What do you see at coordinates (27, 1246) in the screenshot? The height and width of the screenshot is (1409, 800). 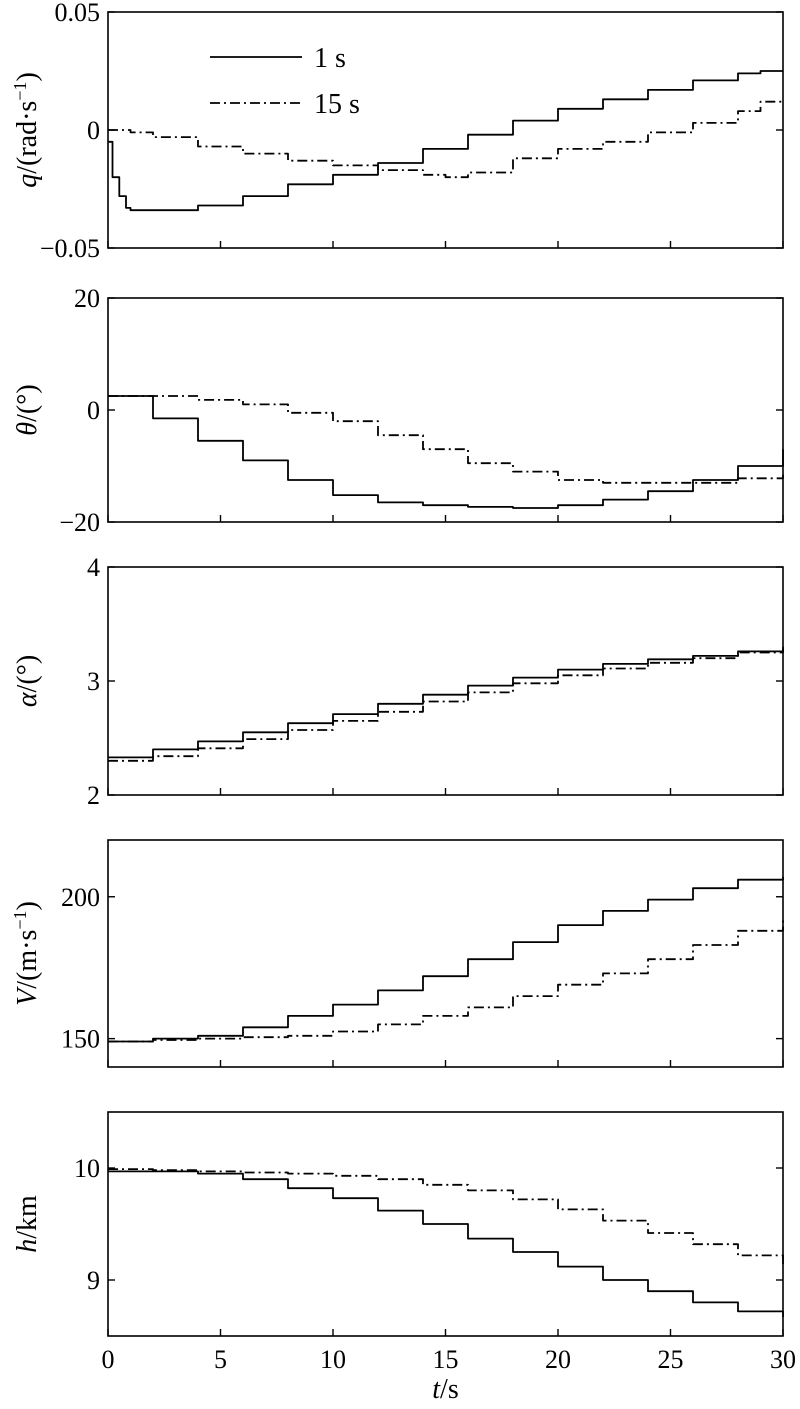 I see `y-axis-label-var: h` at bounding box center [27, 1246].